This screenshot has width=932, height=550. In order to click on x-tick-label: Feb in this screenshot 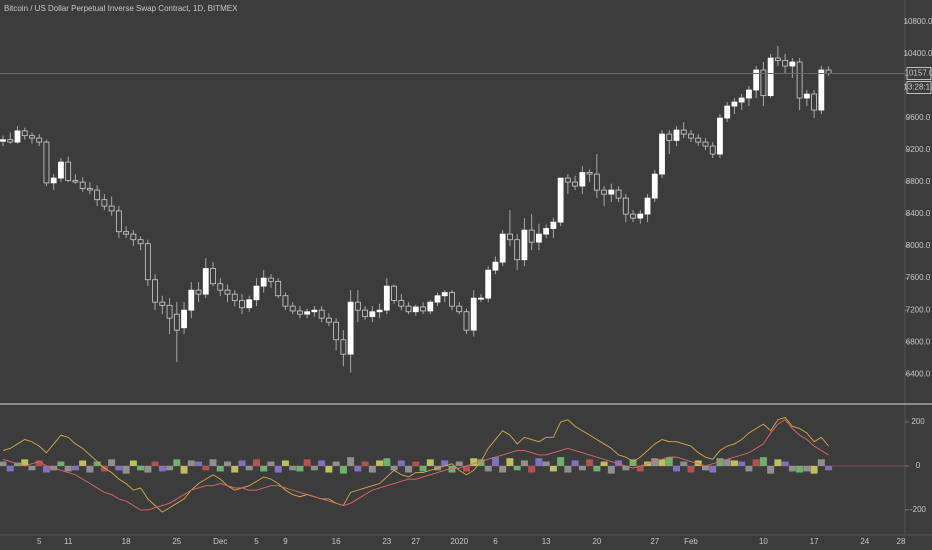, I will do `click(691, 541)`.